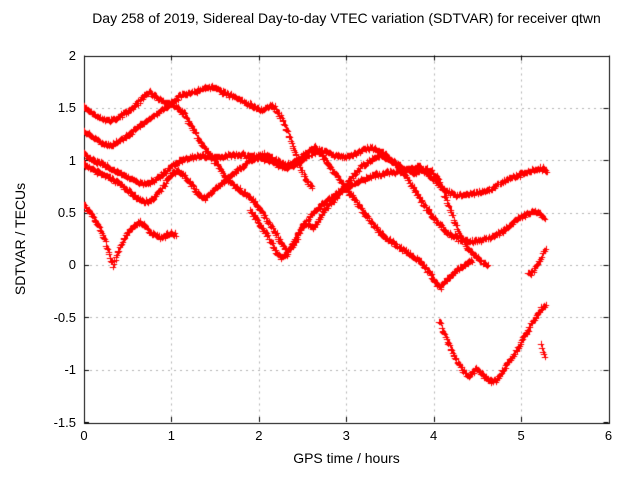 The image size is (640, 480). What do you see at coordinates (84, 435) in the screenshot?
I see `x-tick-label: 0` at bounding box center [84, 435].